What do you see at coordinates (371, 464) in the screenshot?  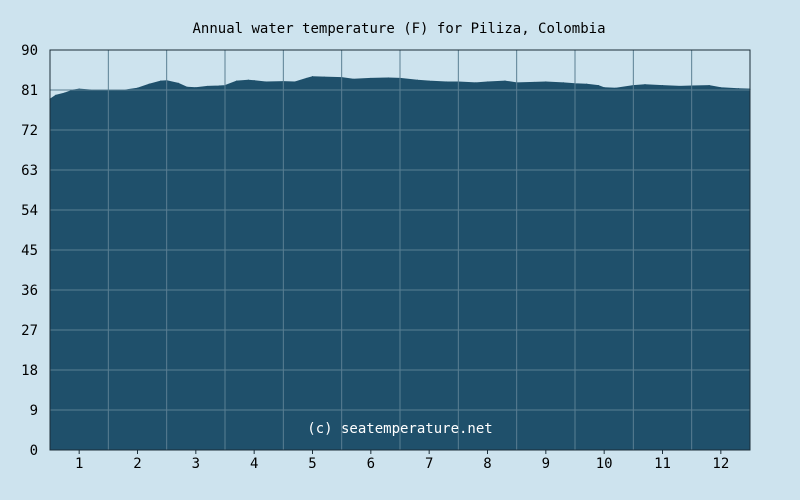 I see `x-tick-label: 6` at bounding box center [371, 464].